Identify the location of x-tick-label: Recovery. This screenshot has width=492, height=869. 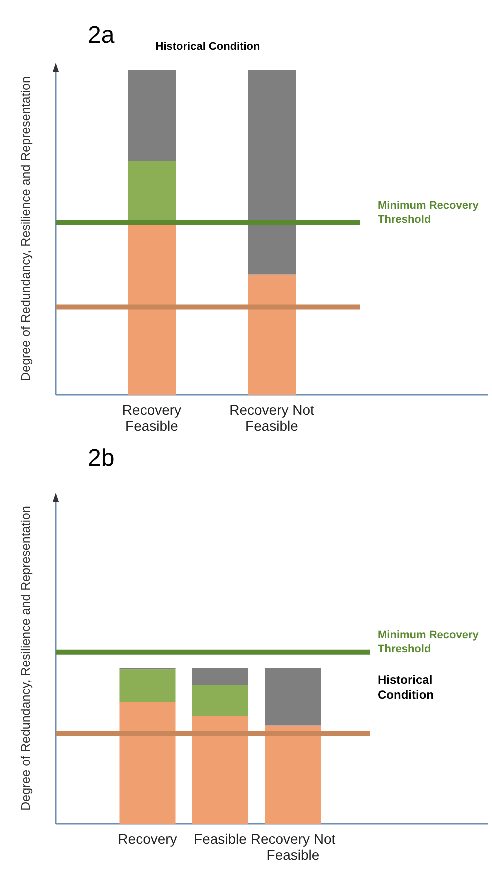
(148, 839).